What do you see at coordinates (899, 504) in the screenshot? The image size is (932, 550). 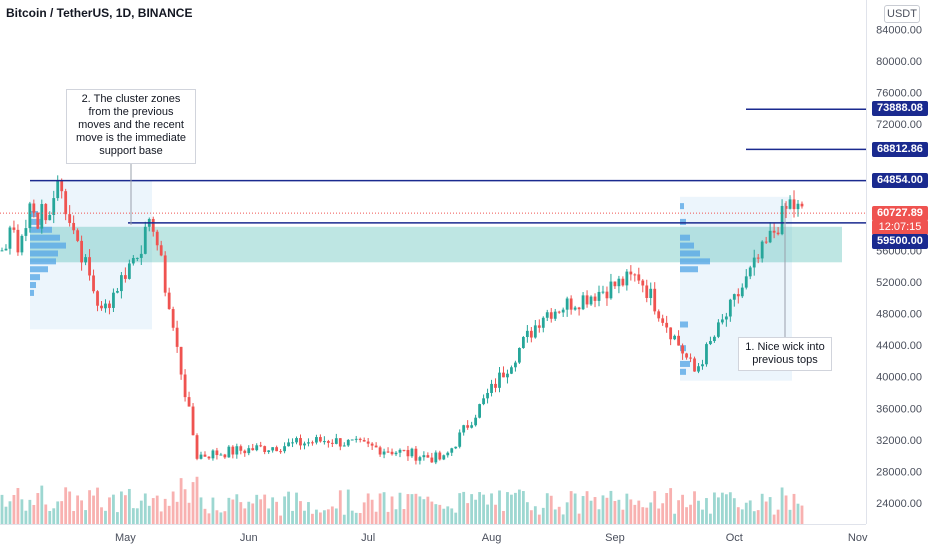 I see `price-tick-12: 24000.00` at bounding box center [899, 504].